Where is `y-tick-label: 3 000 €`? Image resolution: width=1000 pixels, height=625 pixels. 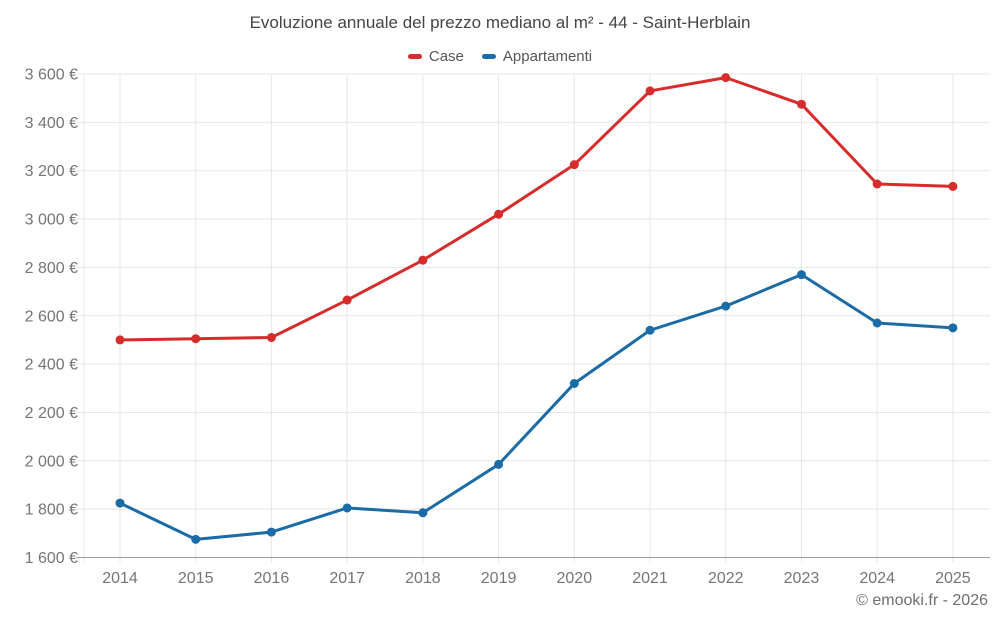
y-tick-label: 3 000 € is located at coordinates (51, 220).